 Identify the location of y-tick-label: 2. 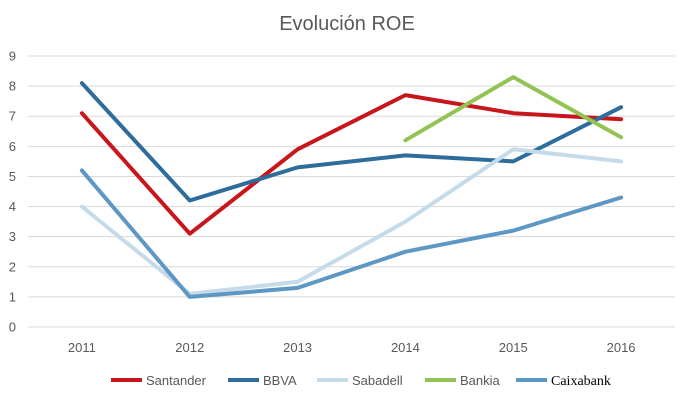
(12, 266).